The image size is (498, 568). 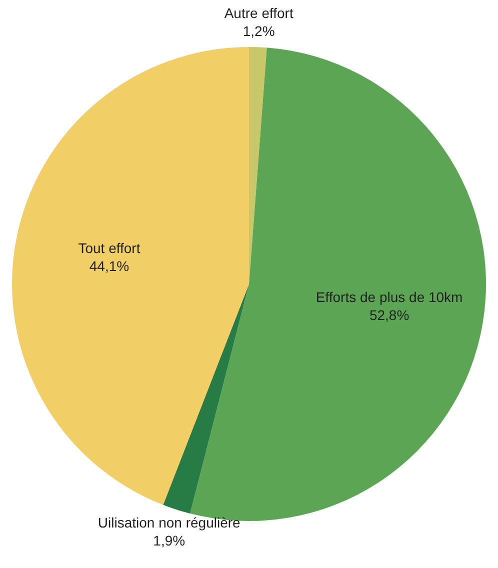 I want to click on data-label: 44,1%, so click(x=109, y=266).